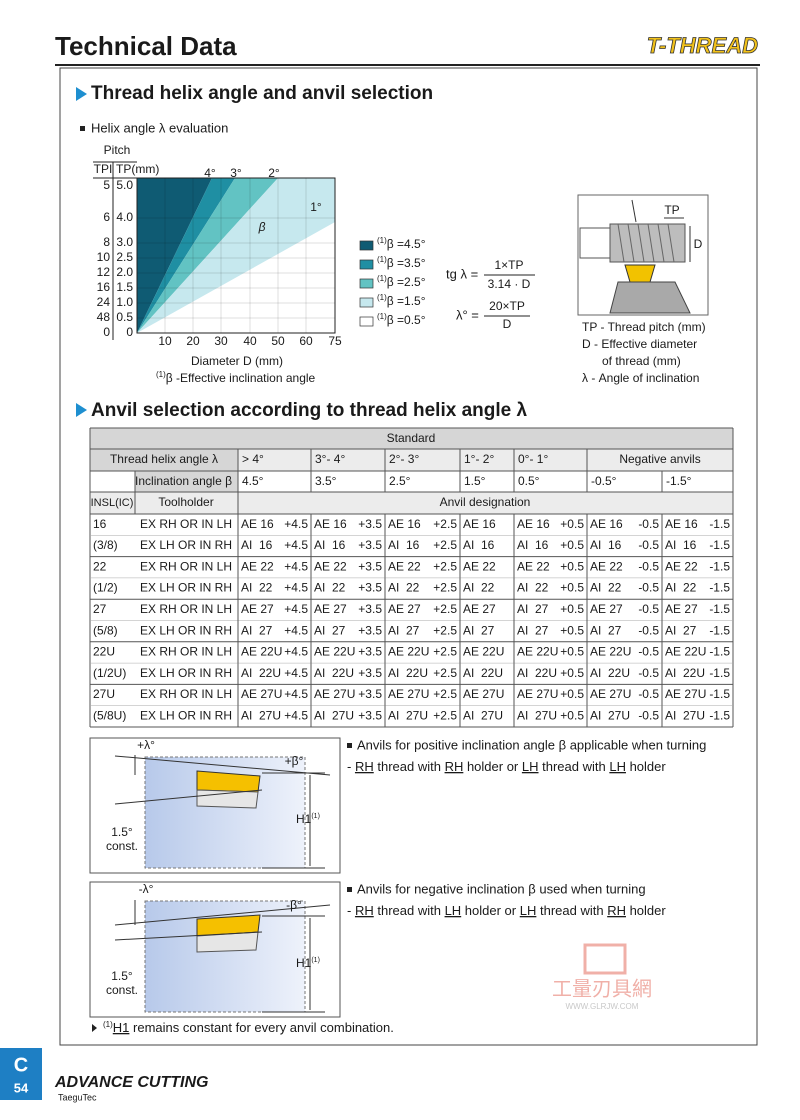 This screenshot has width=800, height=1120. I want to click on table-header: 0.5°, so click(529, 481).